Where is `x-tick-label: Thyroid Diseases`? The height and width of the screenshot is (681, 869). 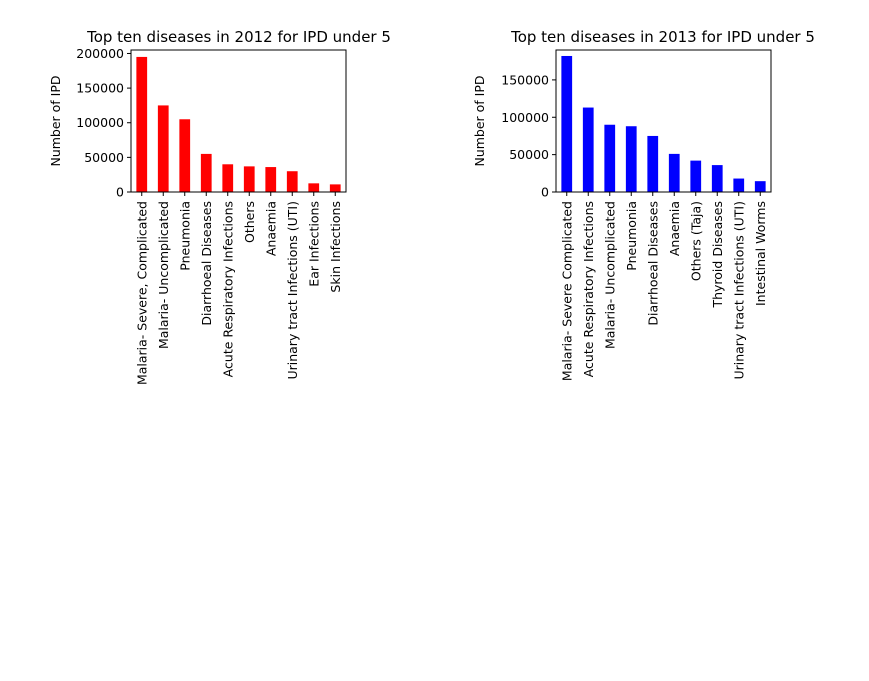 x-tick-label: Thyroid Diseases is located at coordinates (717, 255).